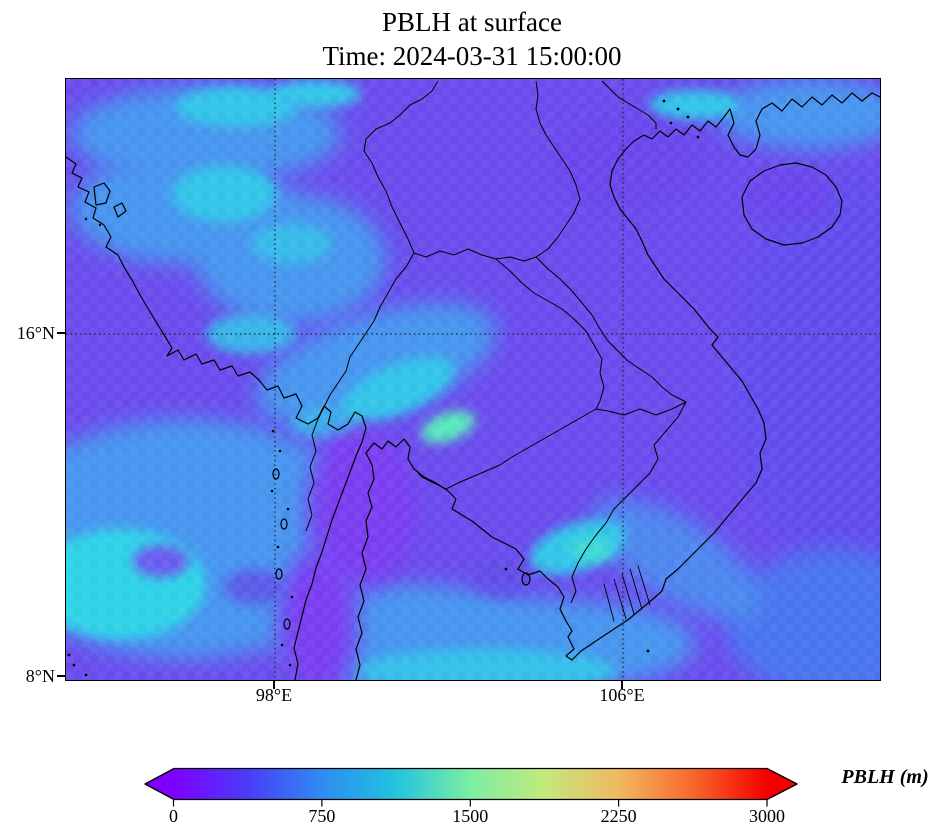 This screenshot has width=943, height=836. What do you see at coordinates (61, 676) in the screenshot?
I see `tick-8n` at bounding box center [61, 676].